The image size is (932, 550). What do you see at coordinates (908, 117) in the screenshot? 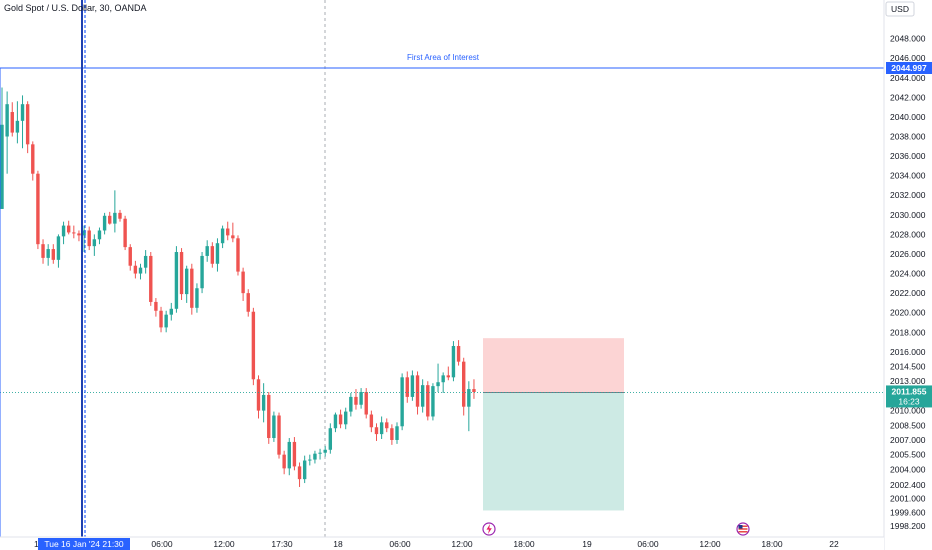
I see `price-tick-label: 2040.000` at bounding box center [908, 117].